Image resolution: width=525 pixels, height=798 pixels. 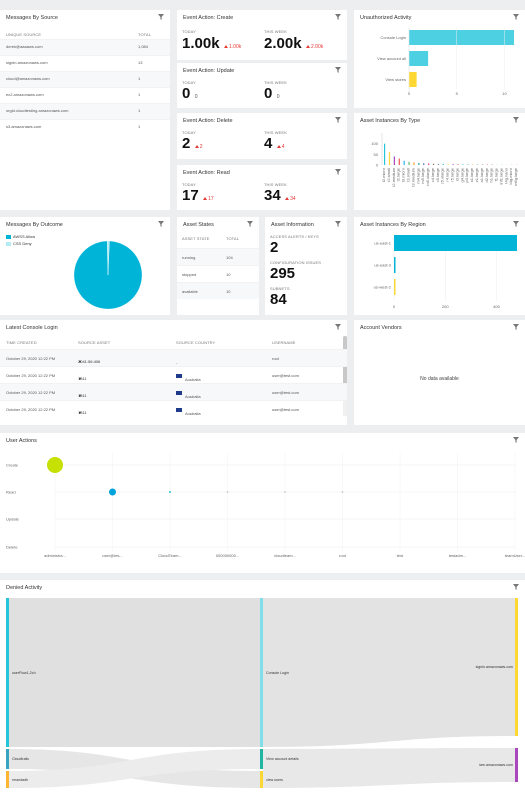 What do you see at coordinates (85, 47) in the screenshot?
I see `table-row: derek@aaaaws.com 1,084` at bounding box center [85, 47].